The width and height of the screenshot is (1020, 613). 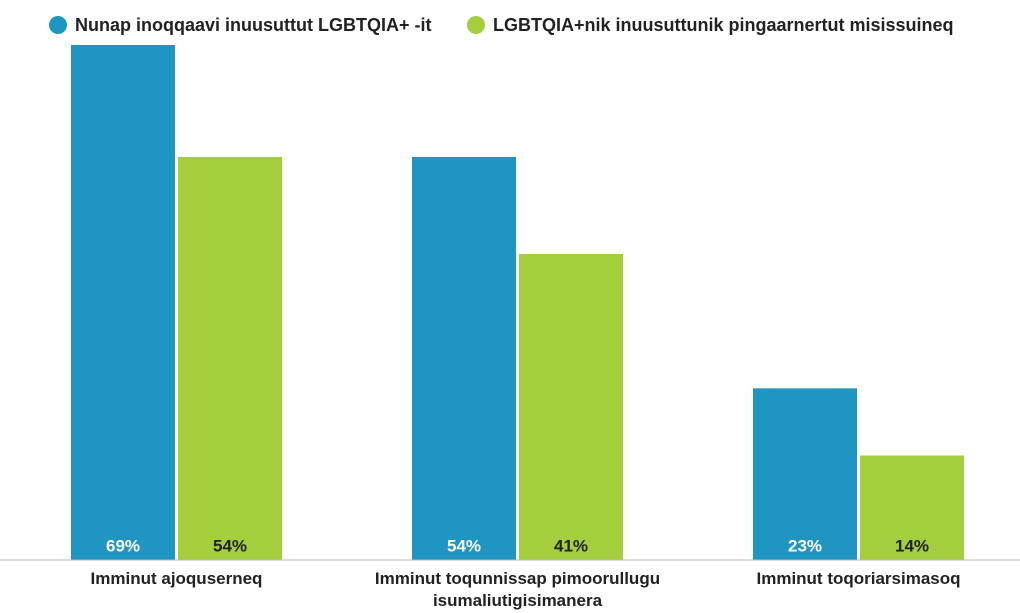 I want to click on value-label: 41%, so click(x=571, y=545).